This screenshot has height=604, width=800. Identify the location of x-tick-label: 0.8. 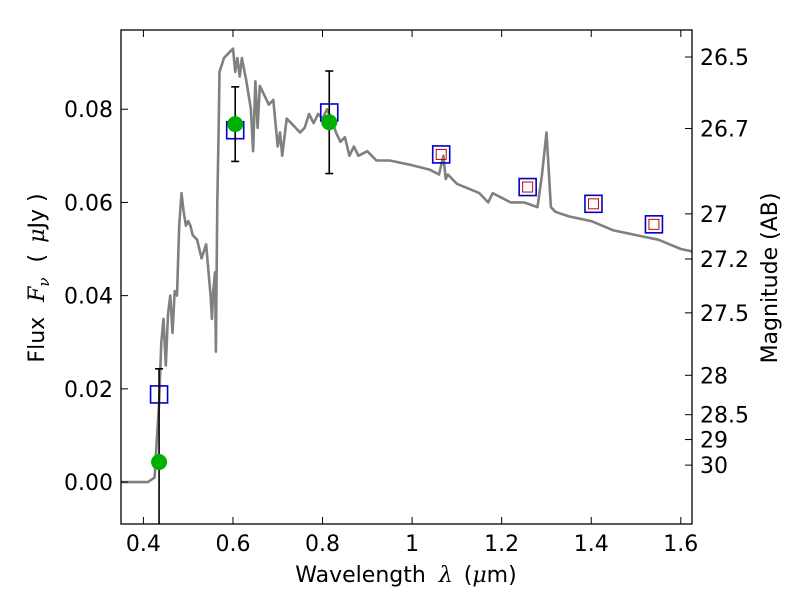
(322, 544).